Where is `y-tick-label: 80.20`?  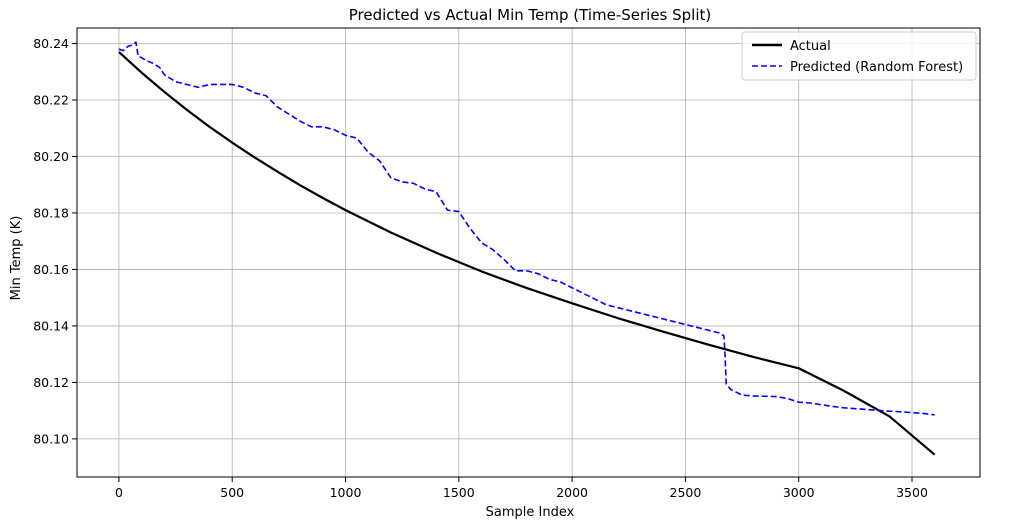 y-tick-label: 80.20 is located at coordinates (51, 156).